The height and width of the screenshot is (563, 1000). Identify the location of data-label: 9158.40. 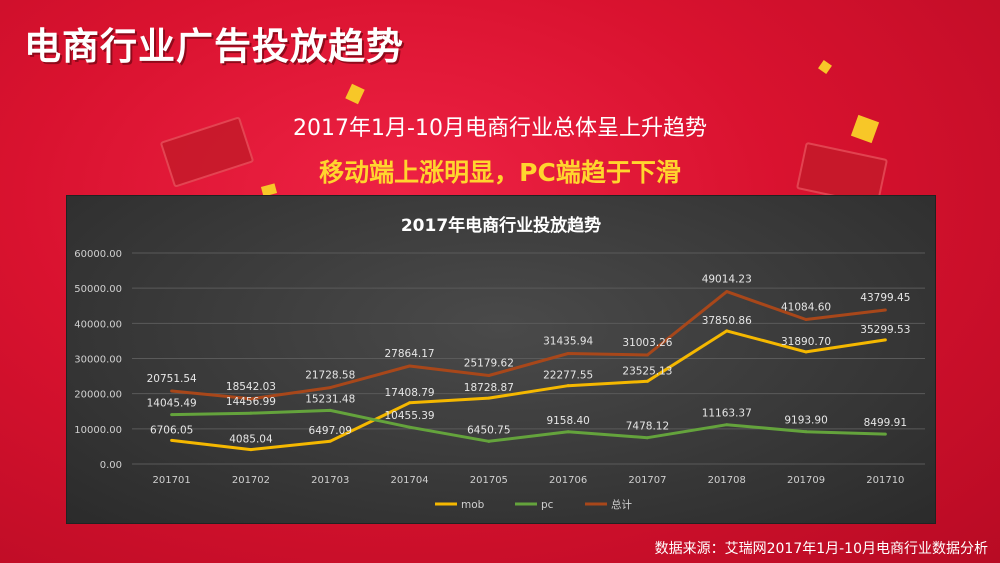
(567, 421).